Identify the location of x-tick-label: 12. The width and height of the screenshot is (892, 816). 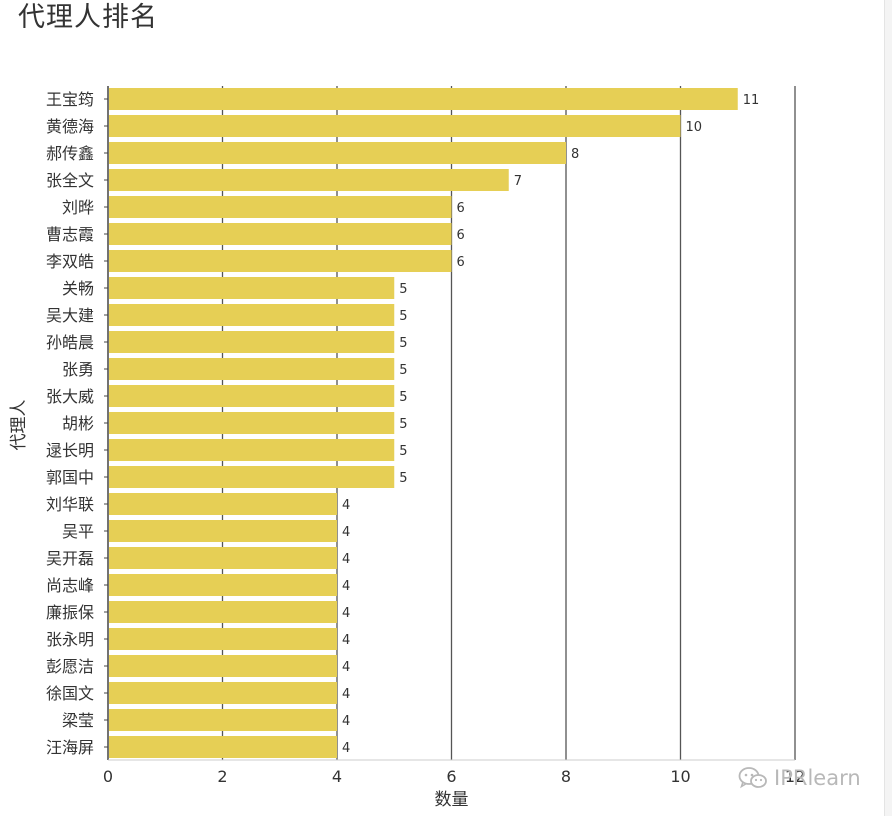
(795, 776).